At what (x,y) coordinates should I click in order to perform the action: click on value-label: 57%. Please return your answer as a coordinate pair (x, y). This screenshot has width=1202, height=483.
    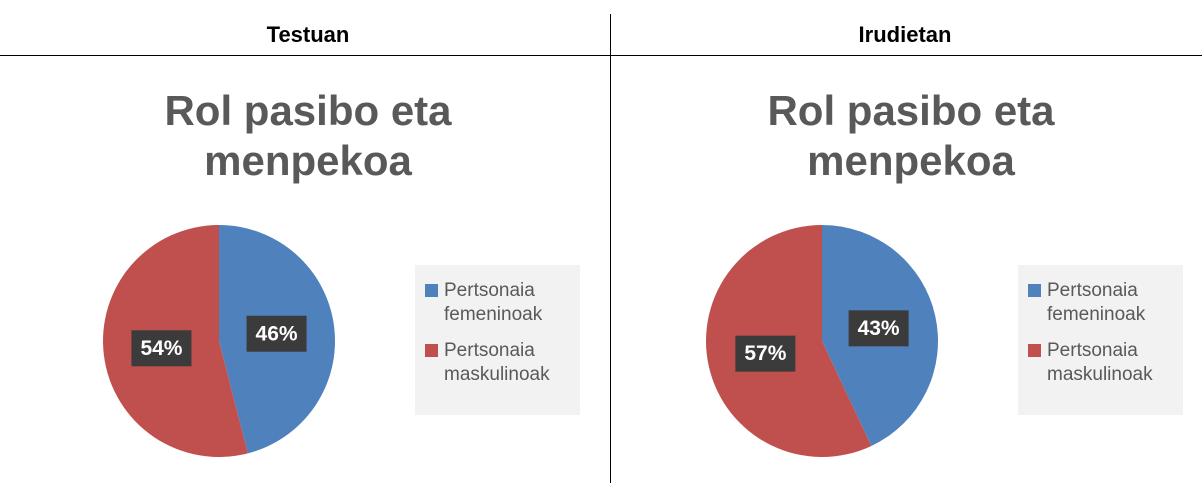
    Looking at the image, I should click on (765, 353).